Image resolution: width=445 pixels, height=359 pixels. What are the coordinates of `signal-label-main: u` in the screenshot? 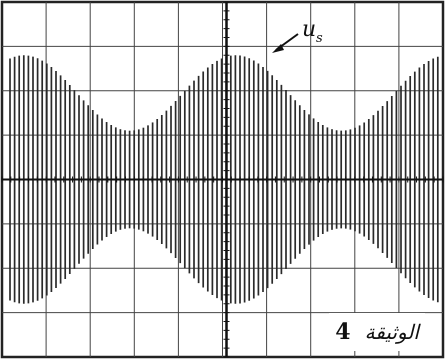 It's located at (309, 29).